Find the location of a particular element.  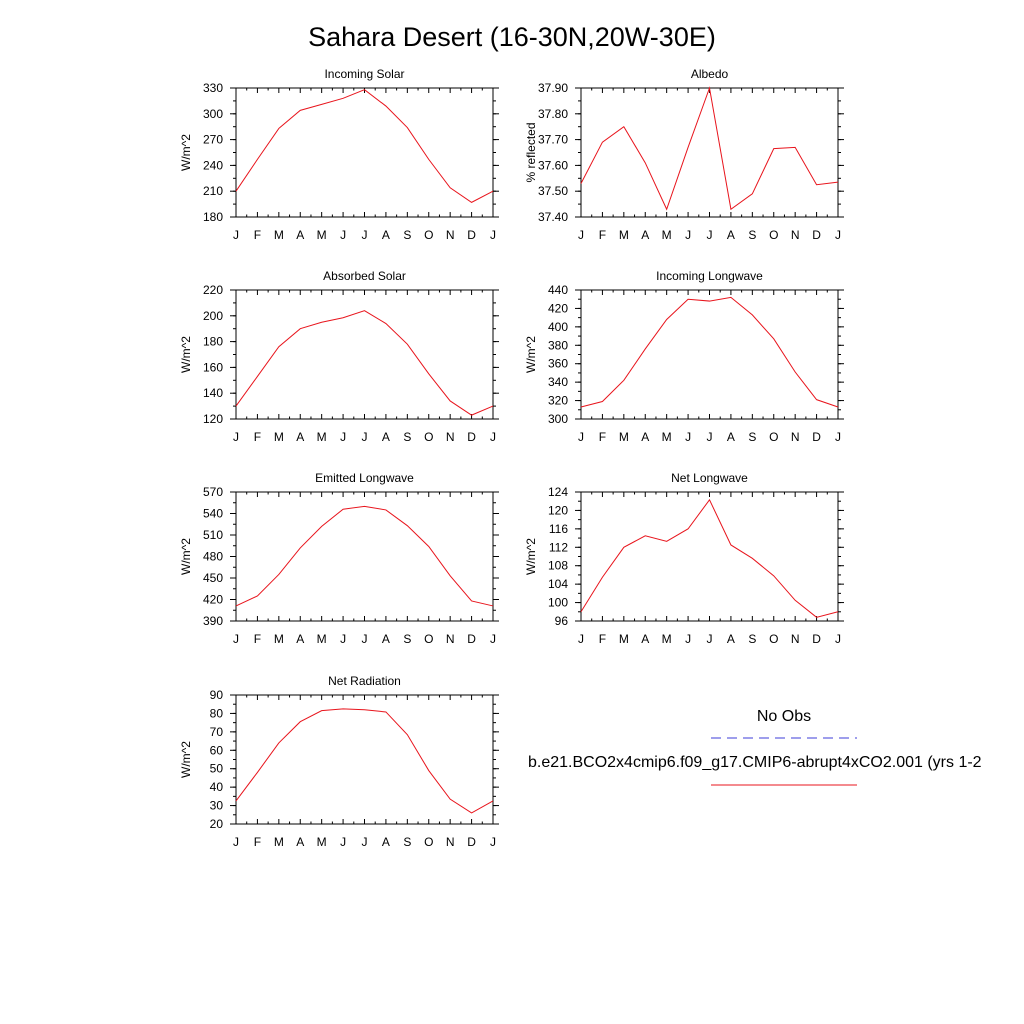

y-axis-label: % reflected is located at coordinates (531, 152).